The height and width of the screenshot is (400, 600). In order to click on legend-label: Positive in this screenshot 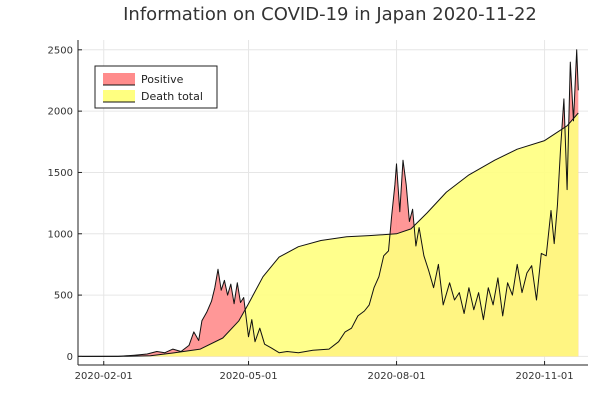, I will do `click(162, 79)`.